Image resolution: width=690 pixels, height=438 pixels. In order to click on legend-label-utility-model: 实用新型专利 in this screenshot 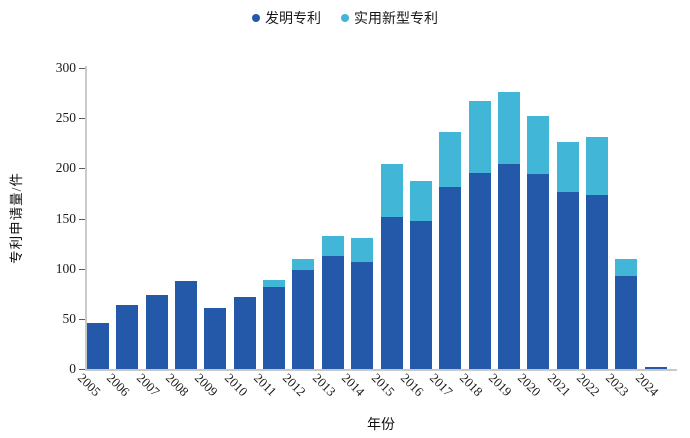, I will do `click(396, 19)`.